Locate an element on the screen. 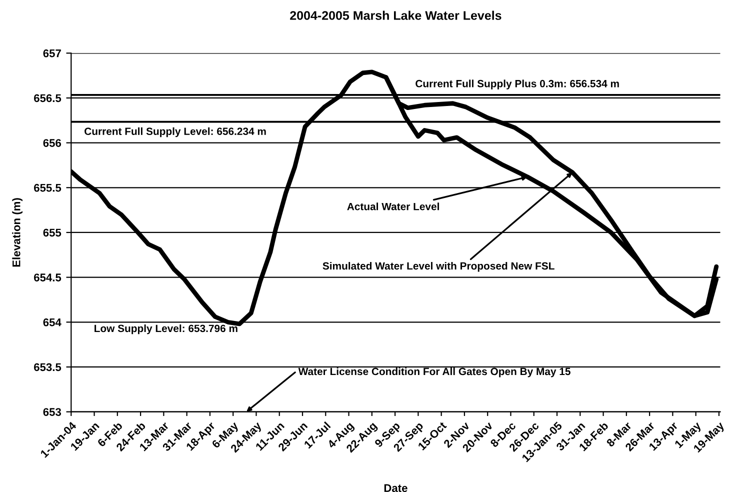 This screenshot has width=741, height=492. y-tick-label: 655 is located at coordinates (52, 232).